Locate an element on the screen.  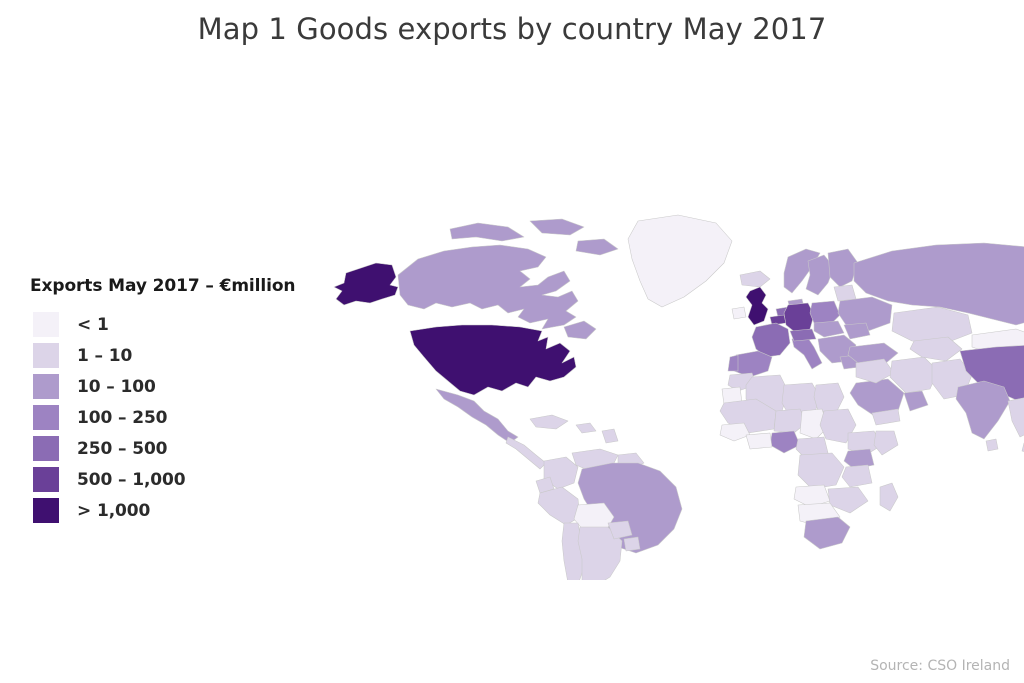
region-canada is located at coordinates (508, 274).